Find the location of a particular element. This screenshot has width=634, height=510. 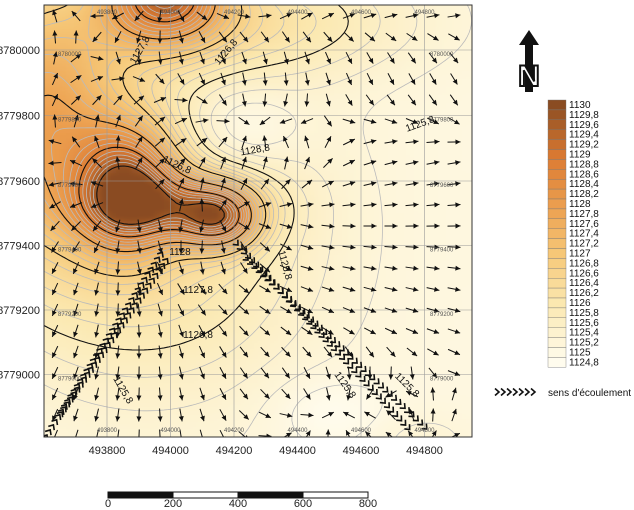

flow-vector is located at coordinates (160, 433).